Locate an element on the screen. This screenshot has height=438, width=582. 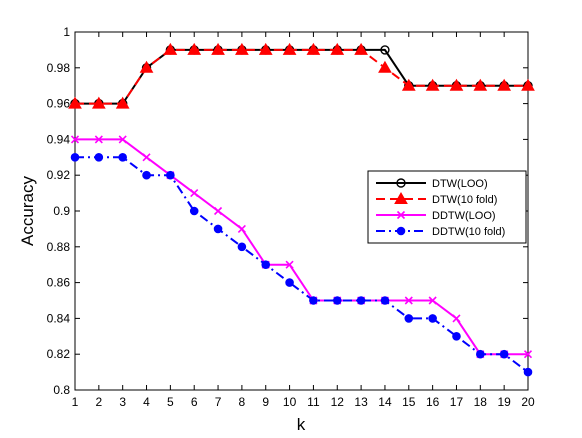
x-tick-label: 14 is located at coordinates (385, 402).